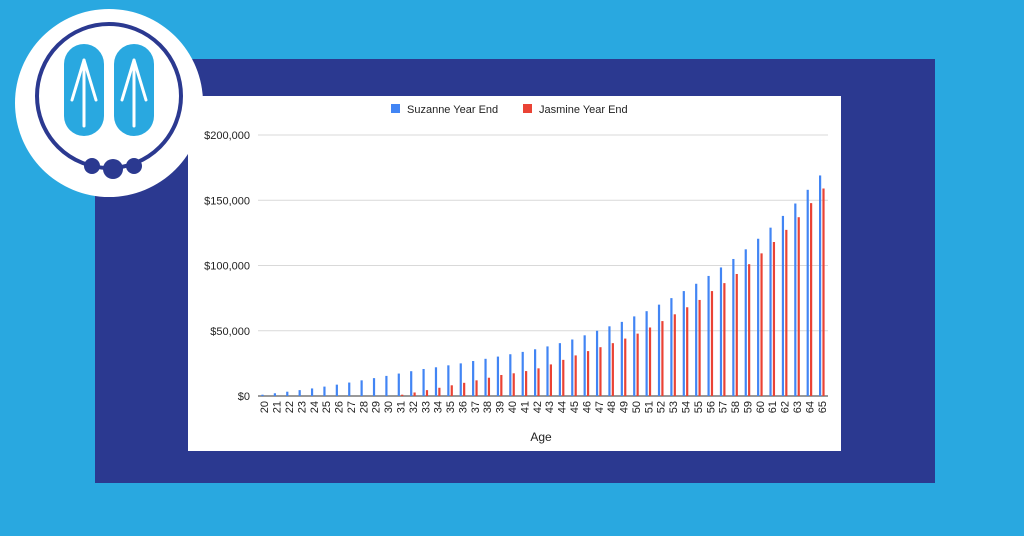 The image size is (1024, 536). What do you see at coordinates (587, 407) in the screenshot?
I see `x-tick-label: 46` at bounding box center [587, 407].